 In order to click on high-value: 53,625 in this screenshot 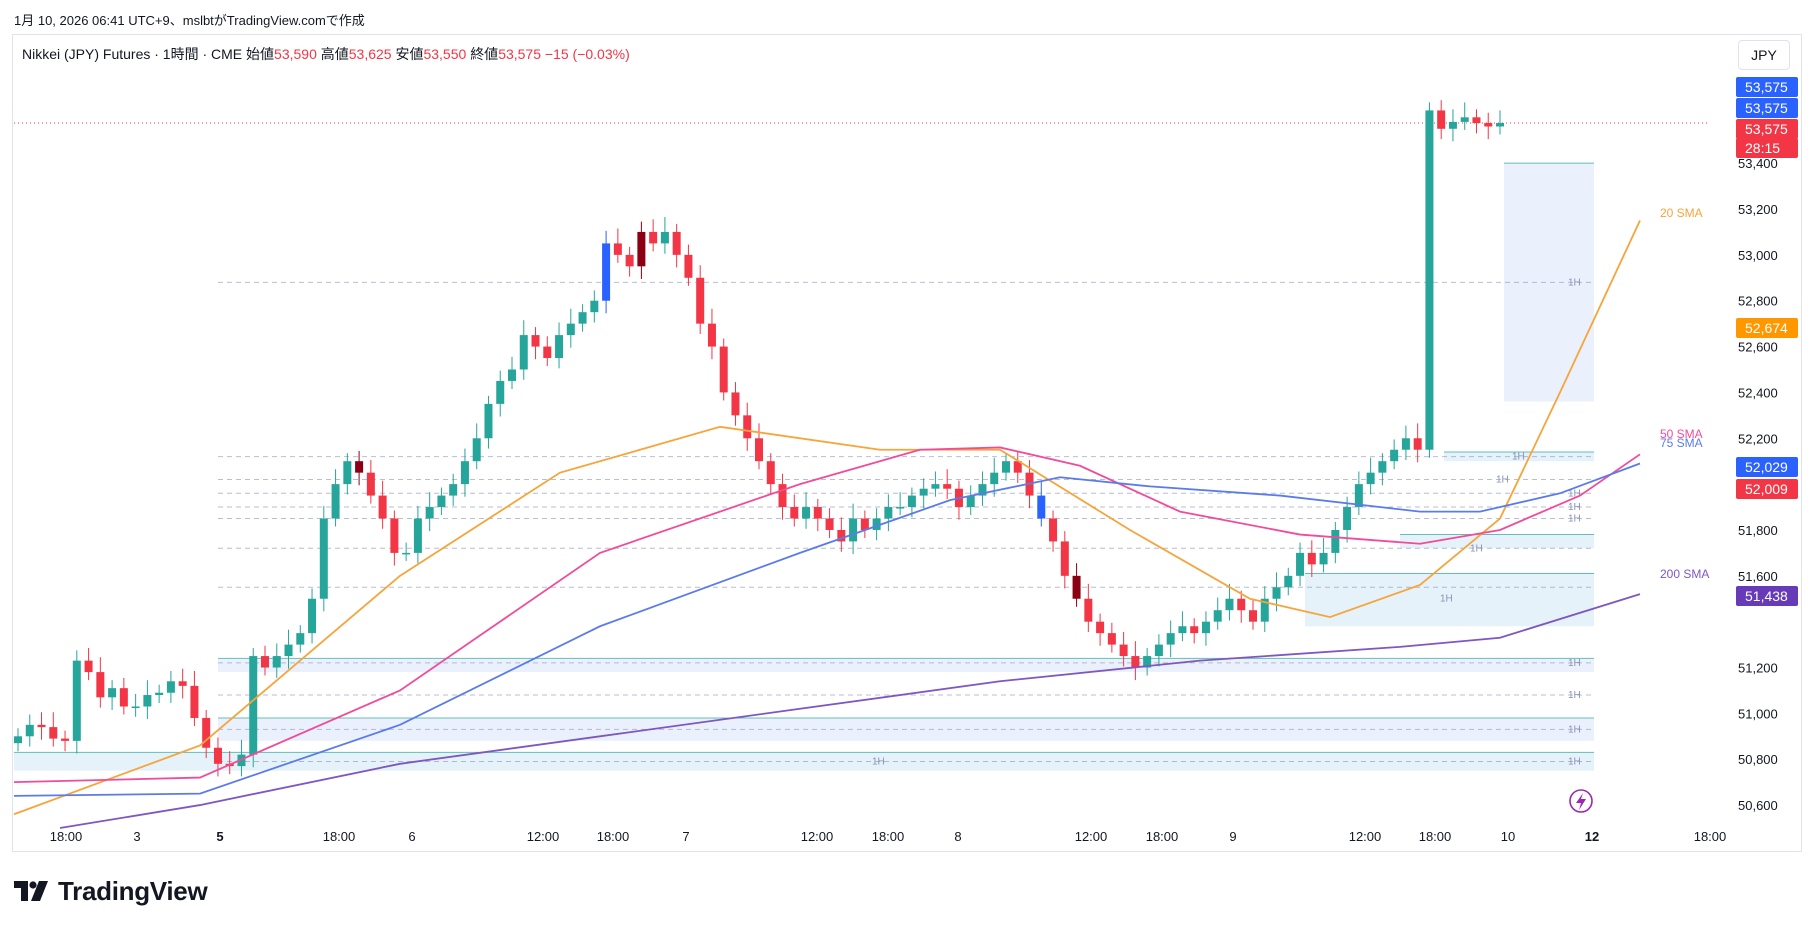, I will do `click(370, 54)`.